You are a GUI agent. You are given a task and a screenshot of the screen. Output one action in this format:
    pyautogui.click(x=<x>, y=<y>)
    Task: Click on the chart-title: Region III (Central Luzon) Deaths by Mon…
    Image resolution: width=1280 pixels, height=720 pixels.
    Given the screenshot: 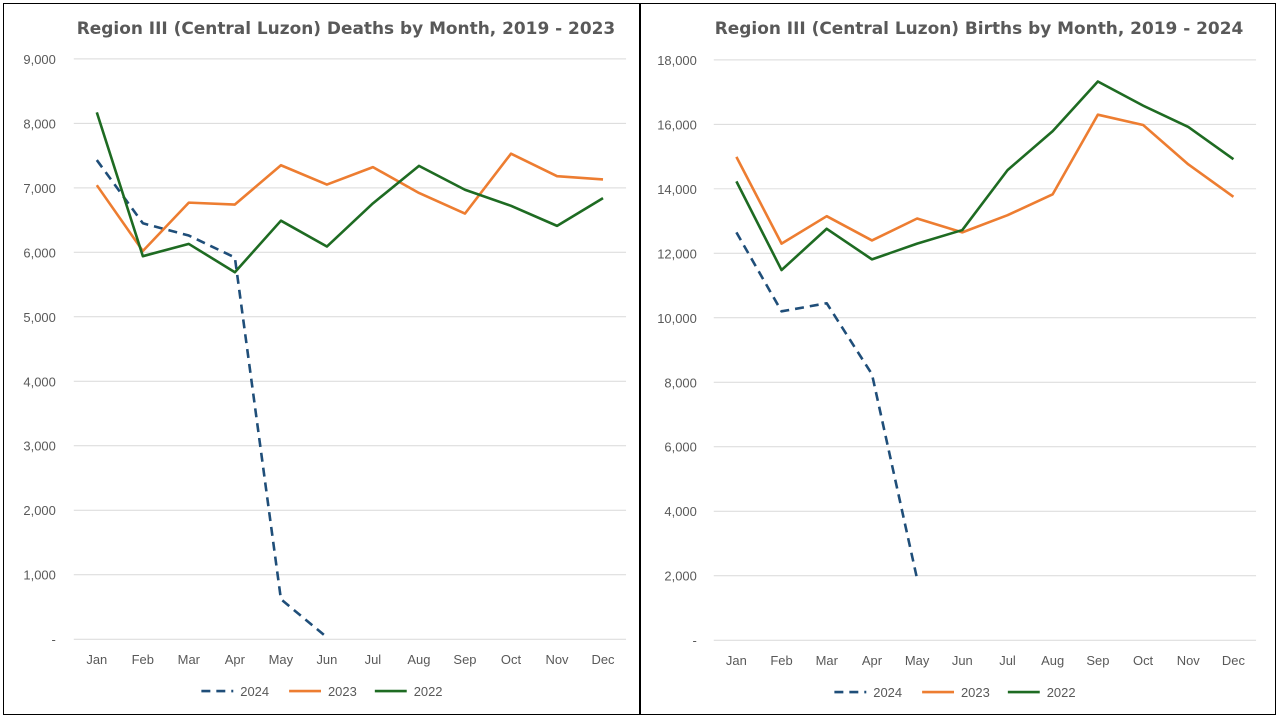 What is the action you would take?
    pyautogui.click(x=346, y=28)
    